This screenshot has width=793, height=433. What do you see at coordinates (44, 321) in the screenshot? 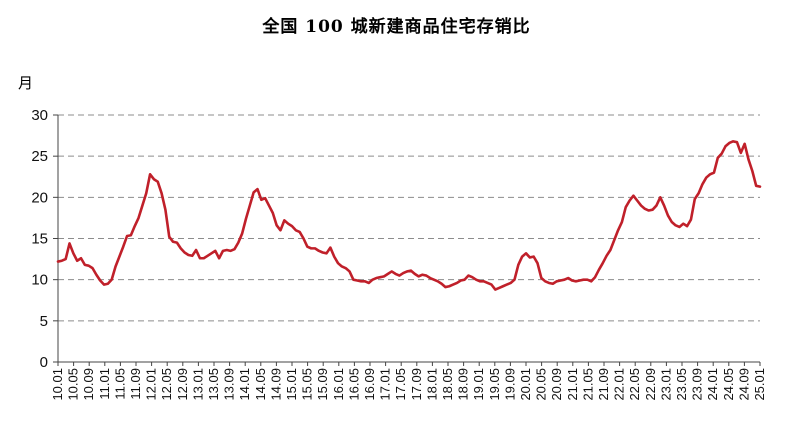
I see `y-tick-label: 5` at bounding box center [44, 321].